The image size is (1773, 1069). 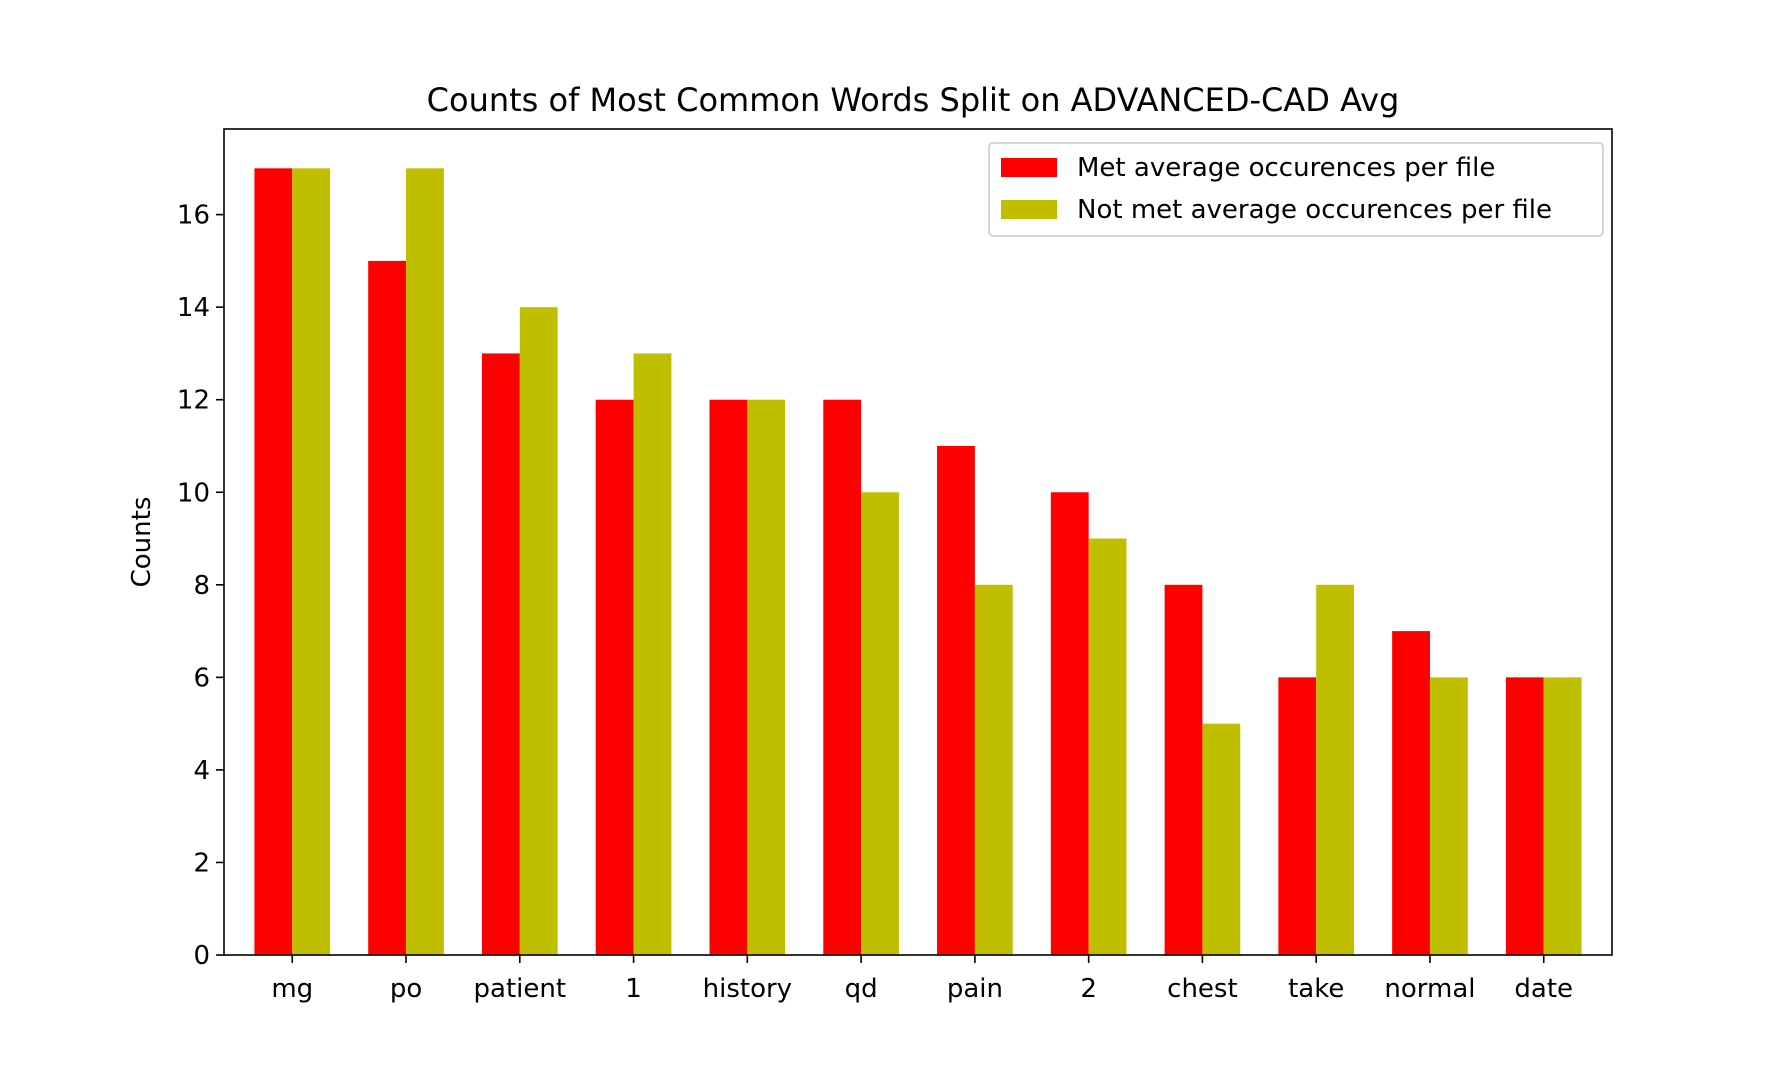 What do you see at coordinates (1543, 989) in the screenshot?
I see `x-tick-label-date: date` at bounding box center [1543, 989].